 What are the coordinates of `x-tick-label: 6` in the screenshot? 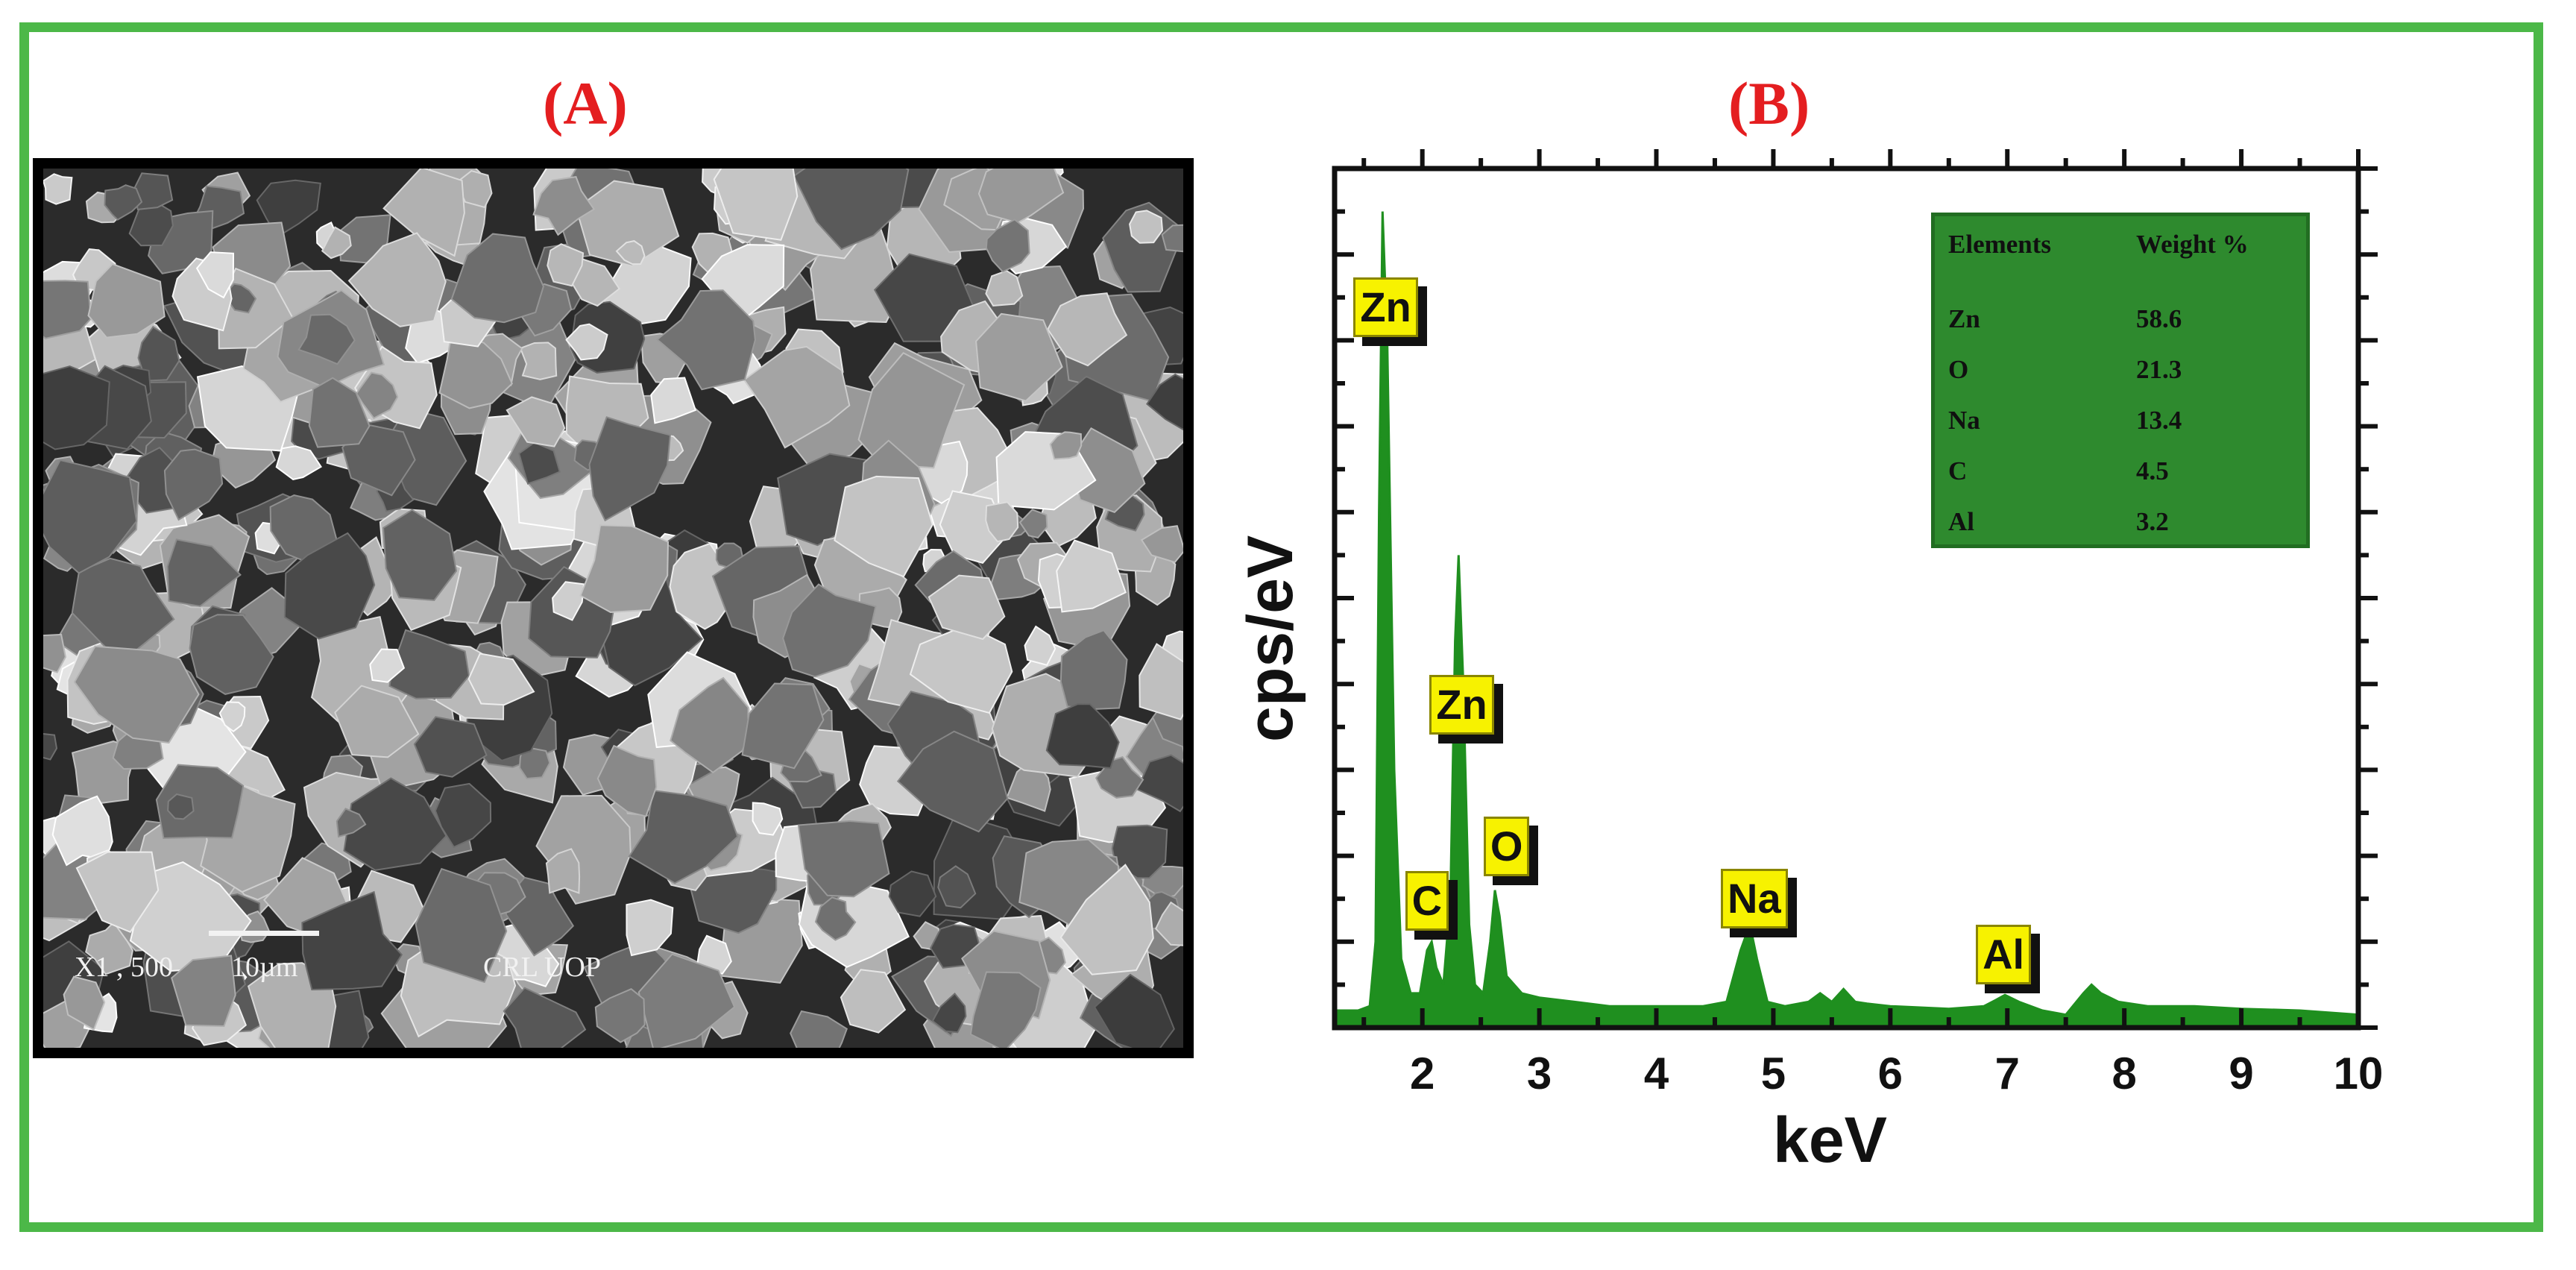 It's located at (1891, 1073).